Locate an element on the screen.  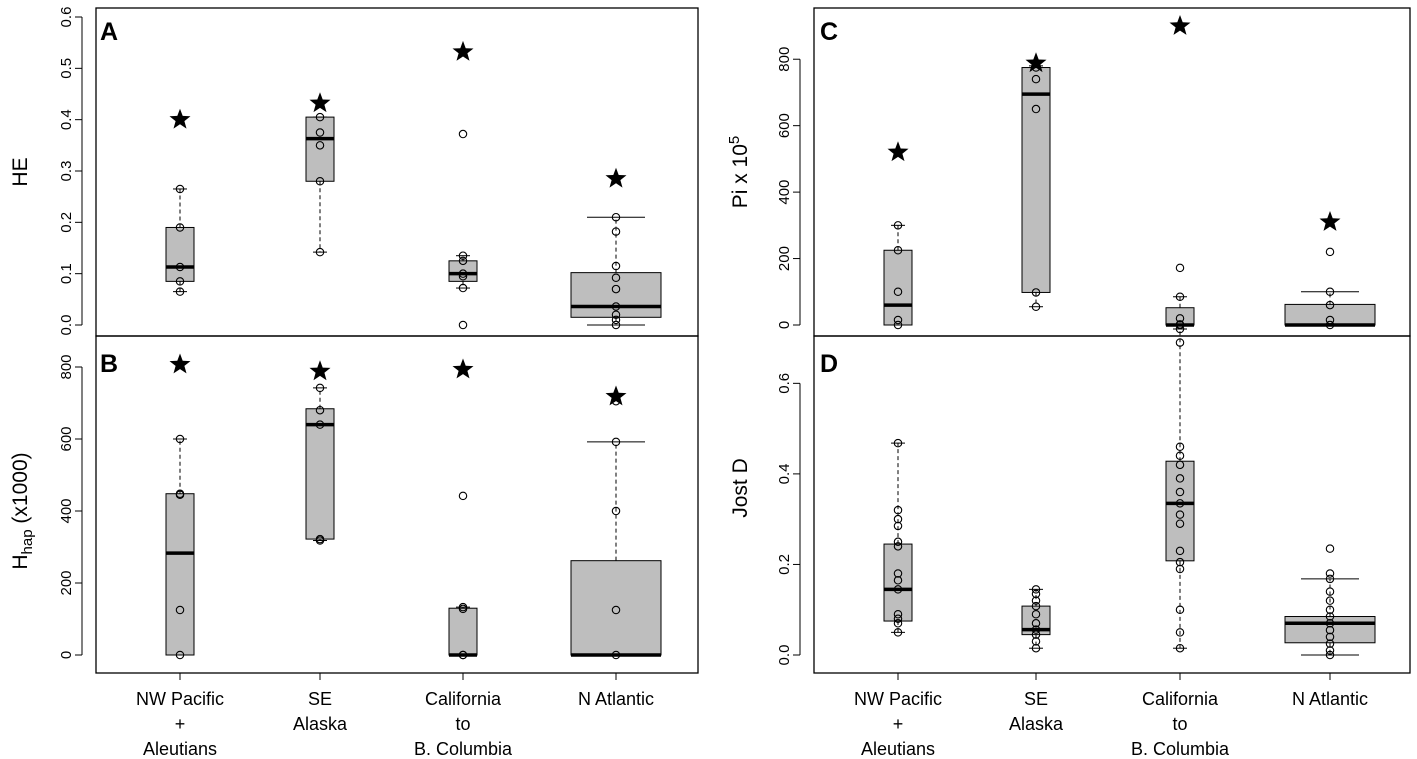
y-axis-title: HE is located at coordinates (20, 171).